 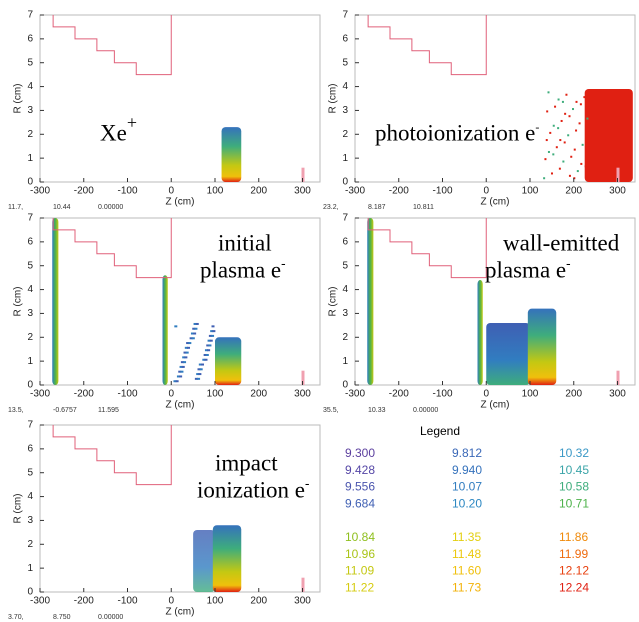 What do you see at coordinates (62, 207) in the screenshot?
I see `footer-text: 10.44` at bounding box center [62, 207].